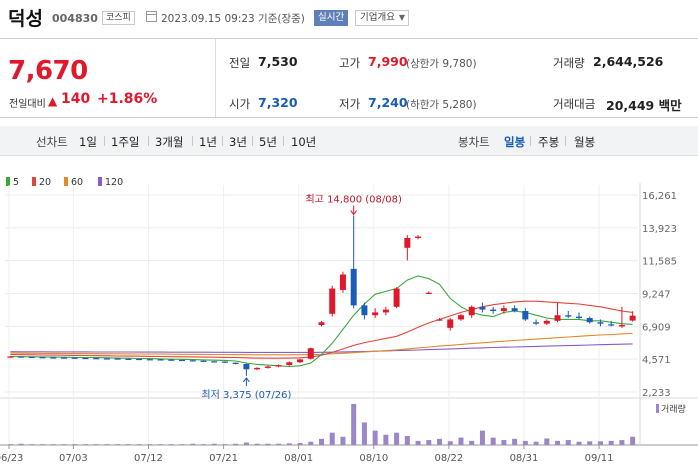 Image resolution: width=698 pixels, height=470 pixels. Describe the element at coordinates (659, 196) in the screenshot. I see `y-tick-label: 16,261` at that location.